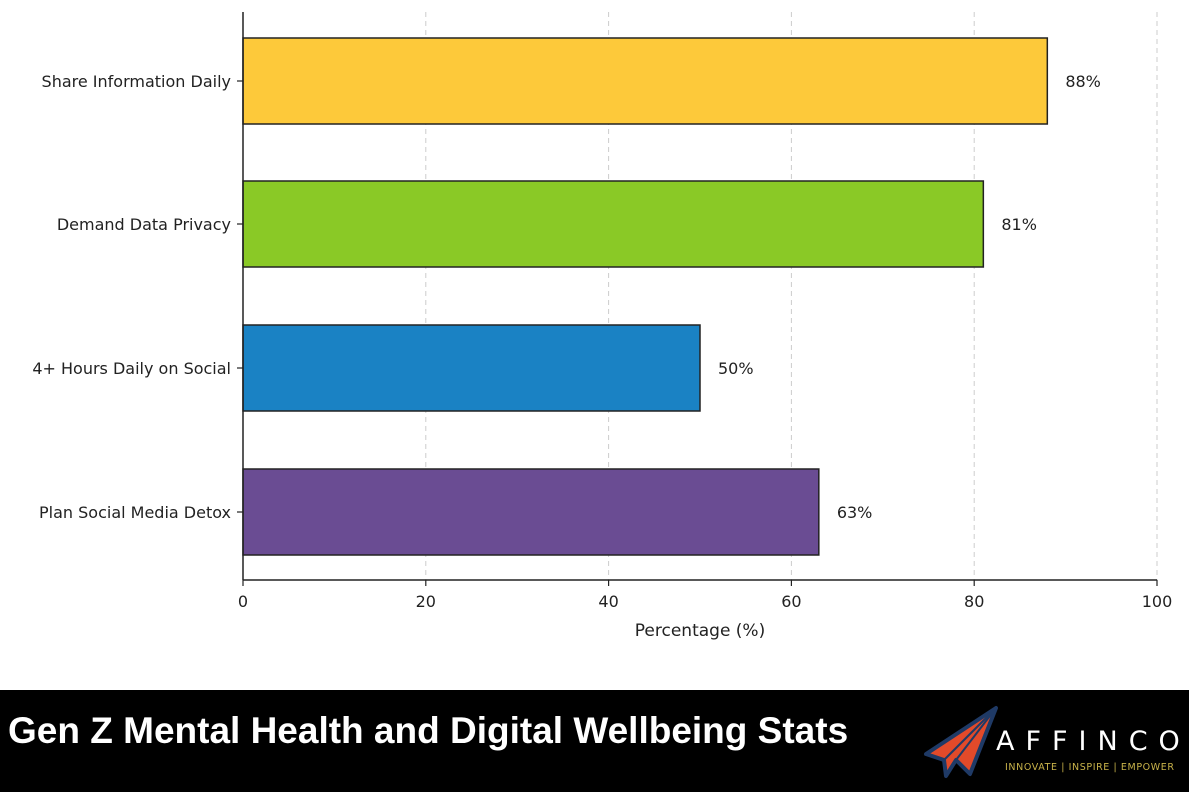  Describe the element at coordinates (1092, 741) in the screenshot. I see `logo-name: AFFINCO` at that location.